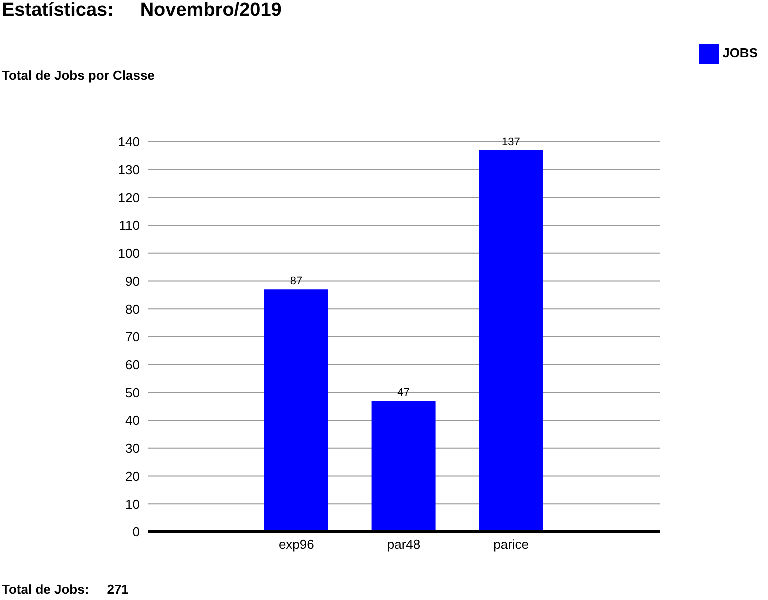 This screenshot has width=768, height=600. Describe the element at coordinates (133, 281) in the screenshot. I see `y-tick-label: 90` at that location.